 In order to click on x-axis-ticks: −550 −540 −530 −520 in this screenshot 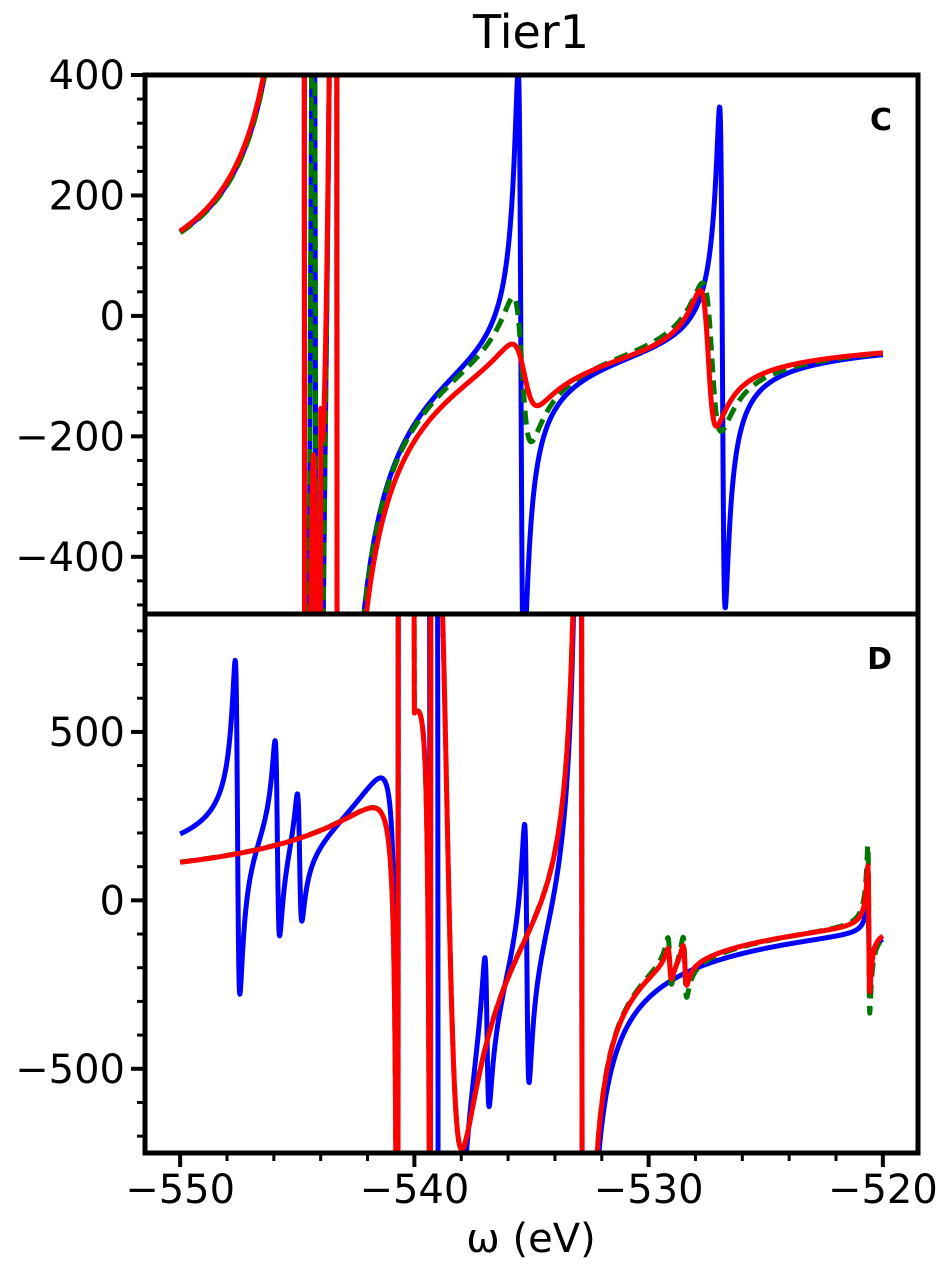, I will do `click(531, 1183)`.